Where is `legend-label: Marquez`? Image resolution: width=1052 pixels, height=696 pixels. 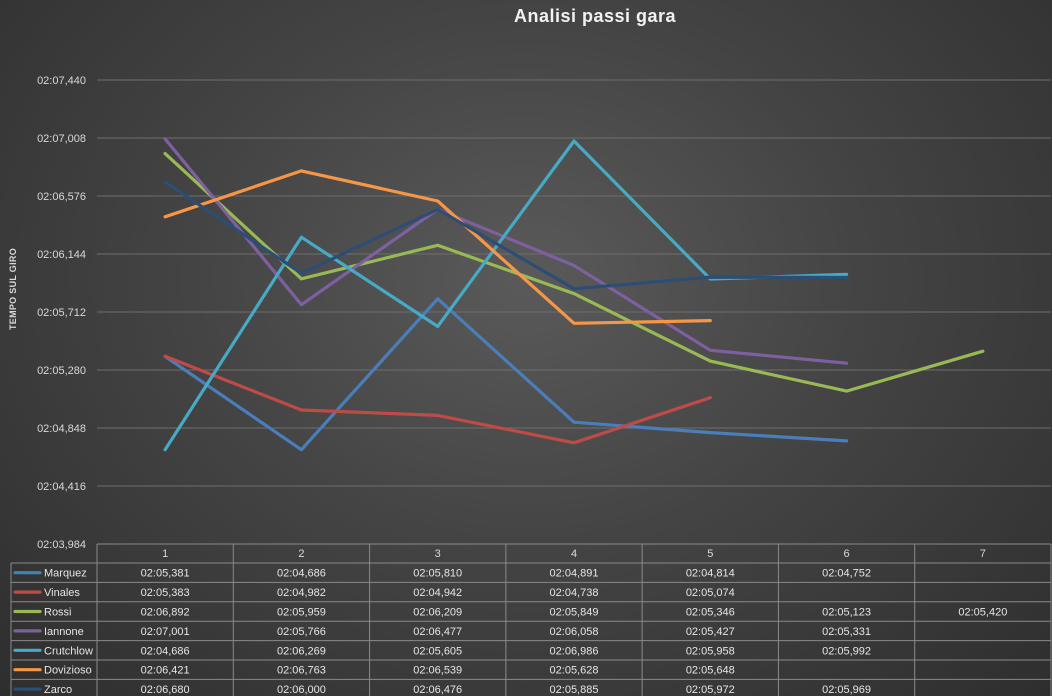
legend-label: Marquez is located at coordinates (65, 574).